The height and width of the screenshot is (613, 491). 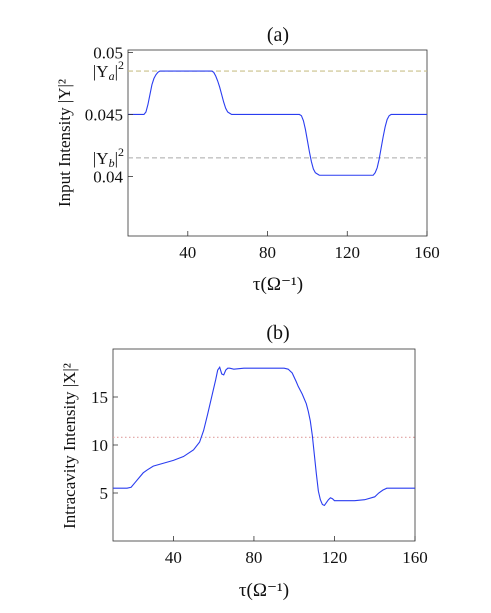 I want to click on panel-a-y-tick-label: 0.05, so click(x=108, y=52).